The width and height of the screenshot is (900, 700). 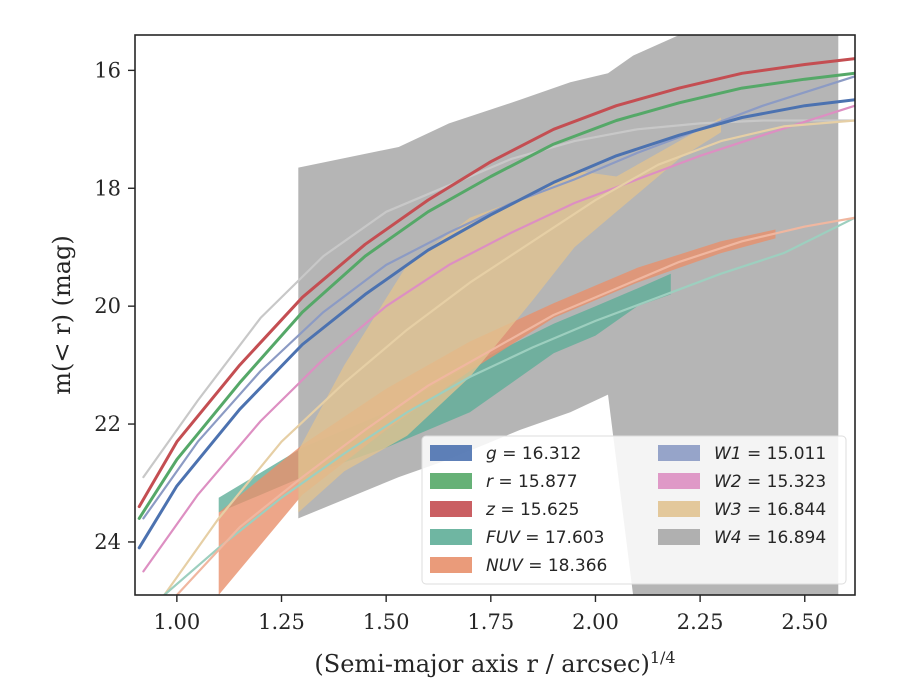 I want to click on legend-box, so click(x=634, y=510).